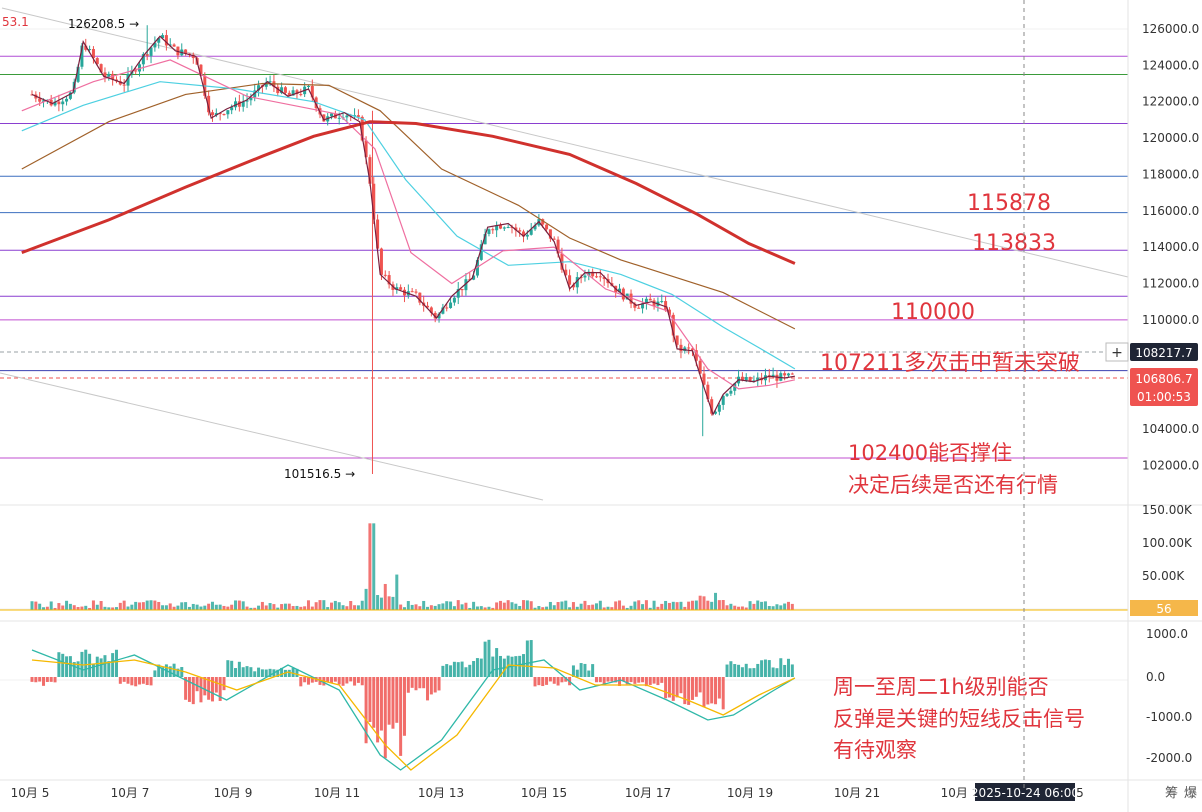  What do you see at coordinates (1117, 352) in the screenshot?
I see `crosshair-plus-button: +` at bounding box center [1117, 352].